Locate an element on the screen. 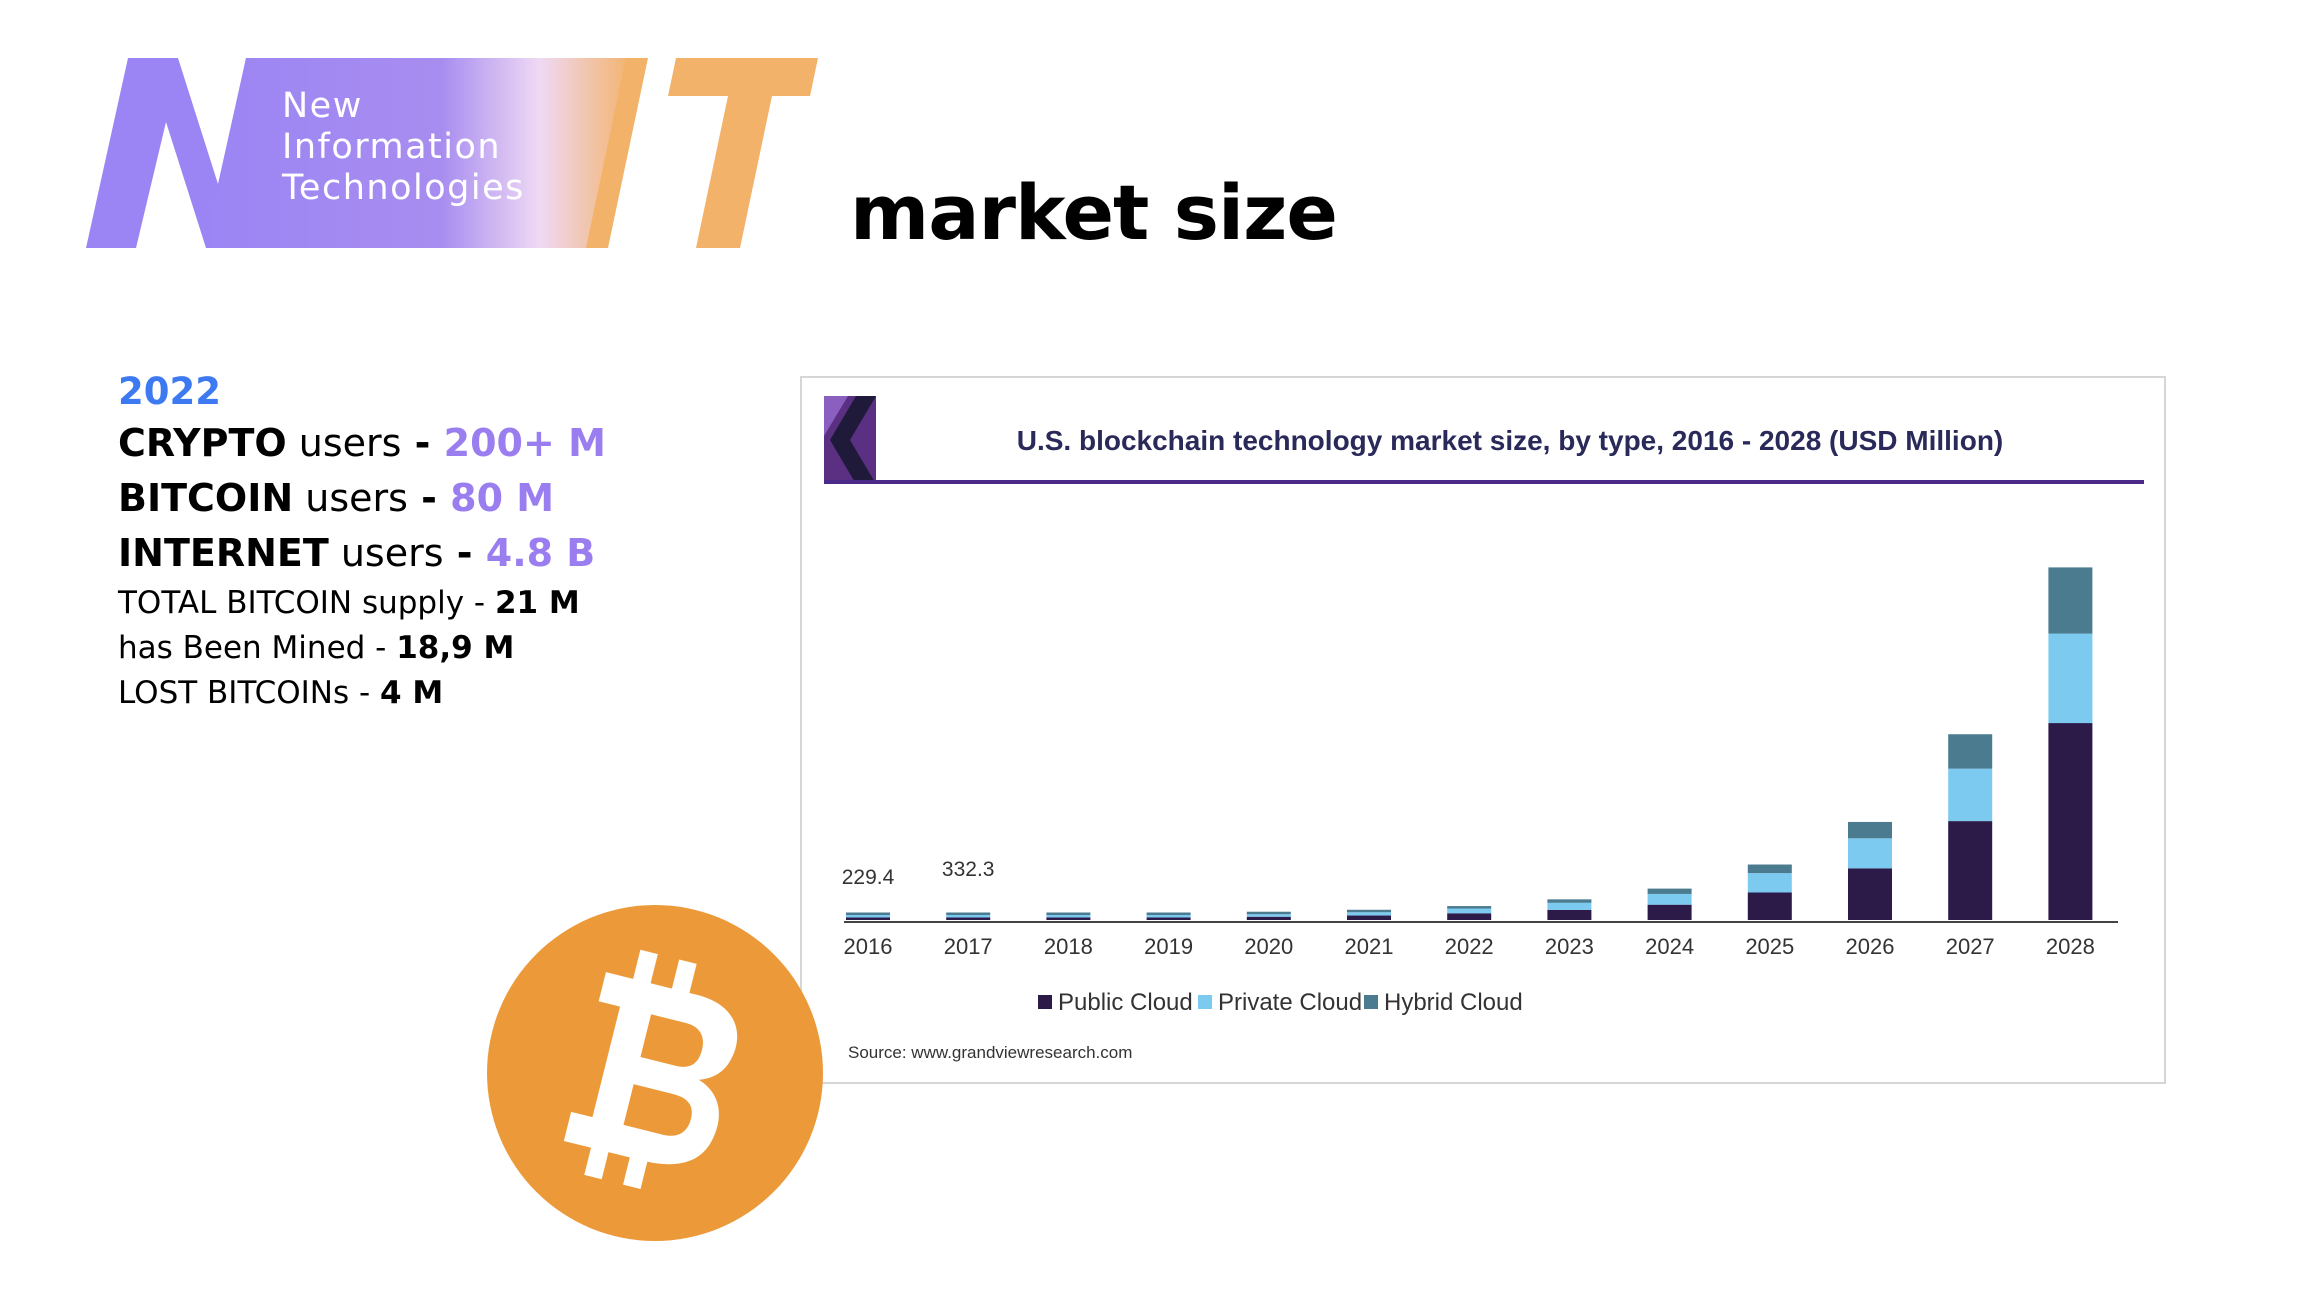  bar-2027-private-cloud is located at coordinates (1970, 795).